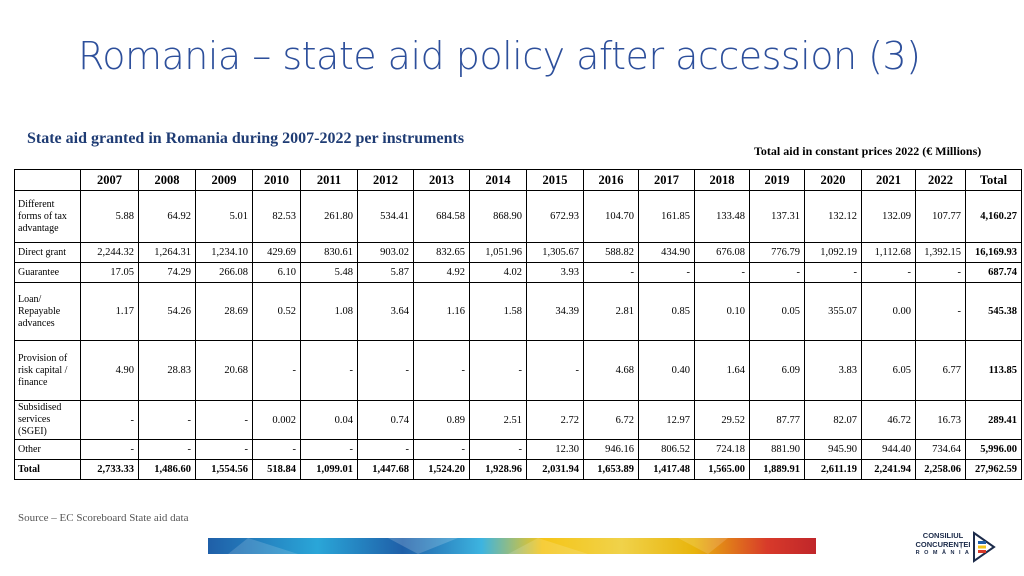  Describe the element at coordinates (109, 272) in the screenshot. I see `table-cell: 17.05` at that location.